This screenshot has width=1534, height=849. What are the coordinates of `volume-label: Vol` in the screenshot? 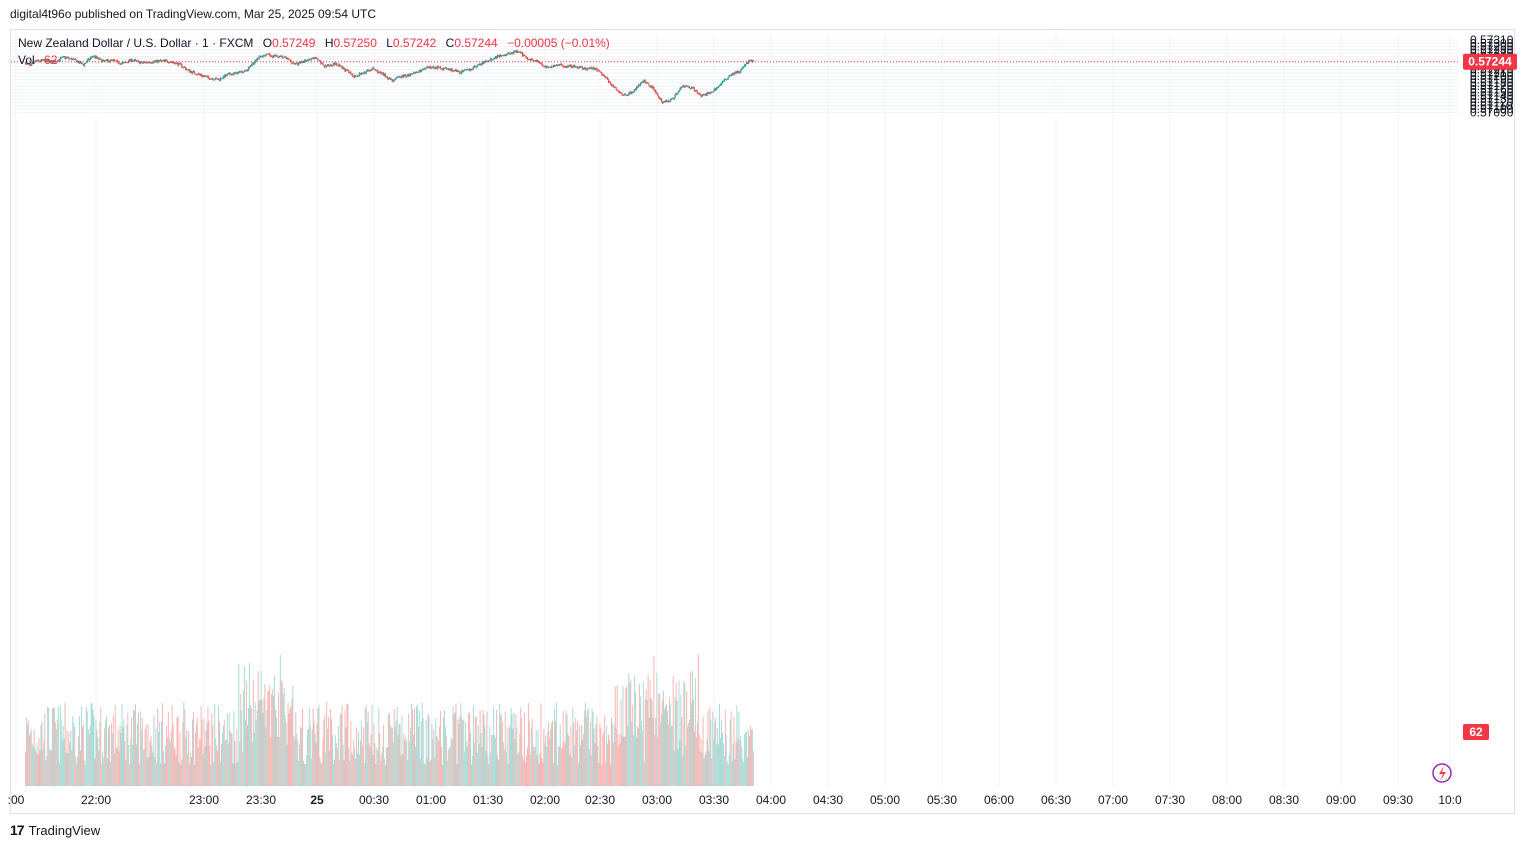 It's located at (26, 60).